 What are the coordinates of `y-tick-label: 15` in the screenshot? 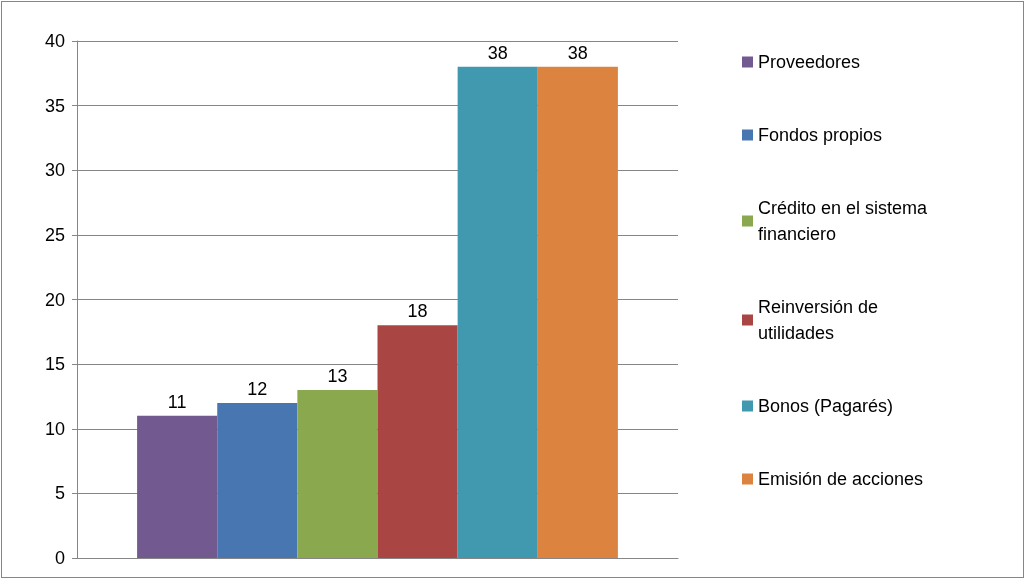 It's located at (54, 364).